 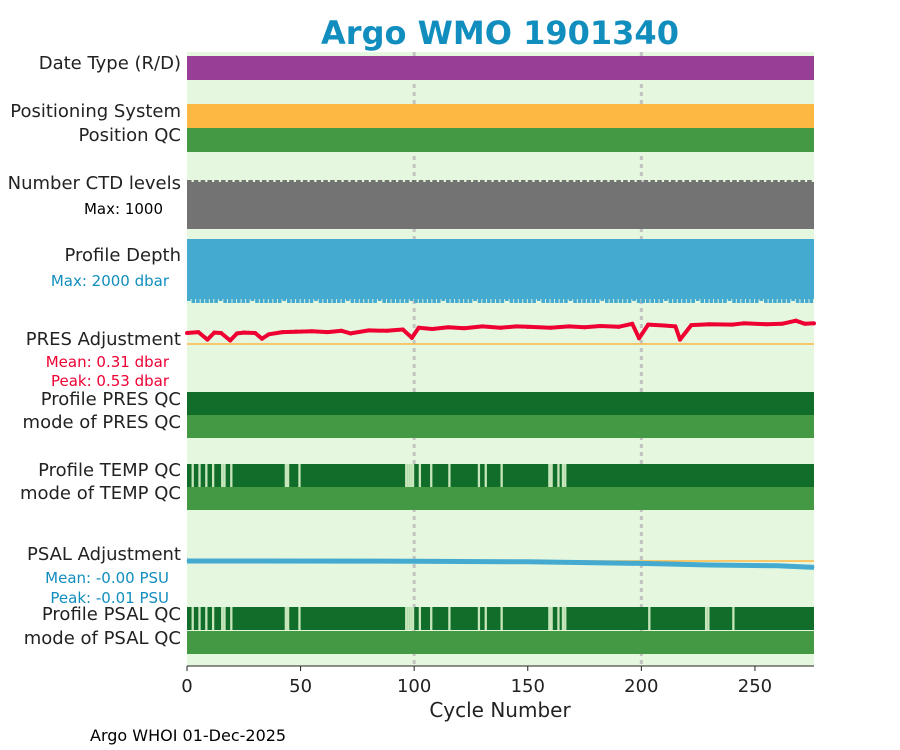 I want to click on row-label-position-qc: Position QC, so click(x=129, y=135).